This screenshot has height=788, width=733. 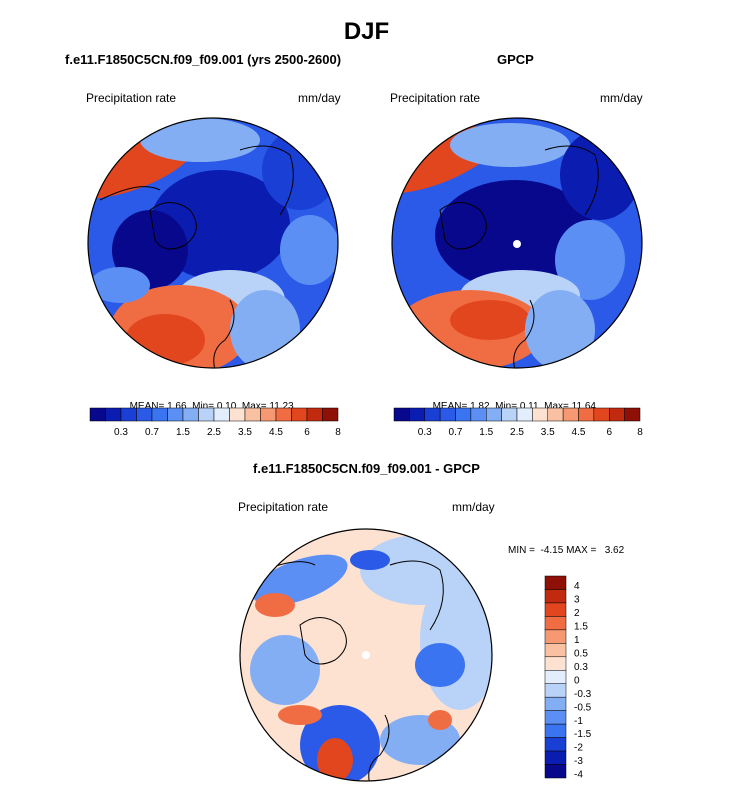 What do you see at coordinates (473, 507) in the screenshot?
I see `diff-units-label: mm/day` at bounding box center [473, 507].